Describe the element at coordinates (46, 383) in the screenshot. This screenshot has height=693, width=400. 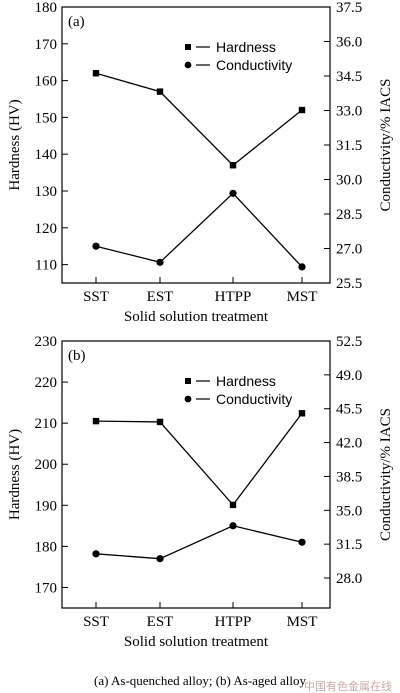
I see `left-tick-label: 220` at that location.